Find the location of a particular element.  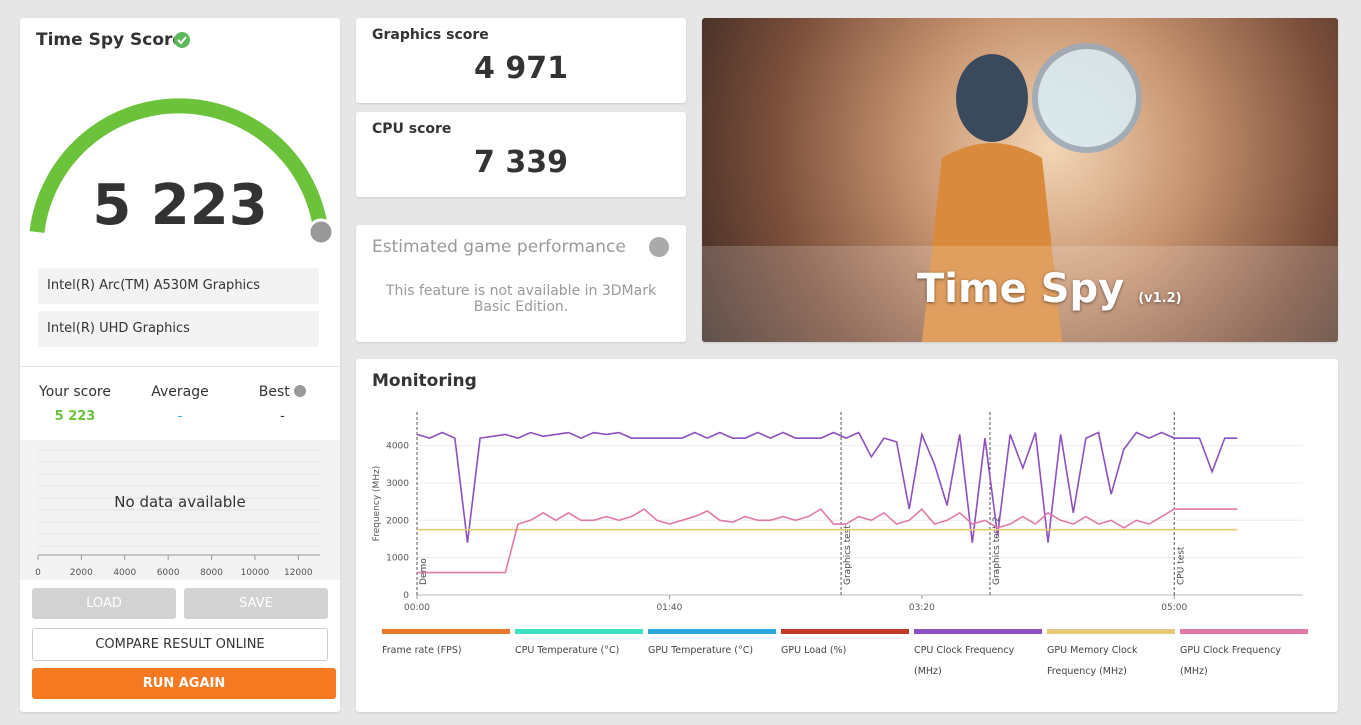

gauge is located at coordinates (182, 139).